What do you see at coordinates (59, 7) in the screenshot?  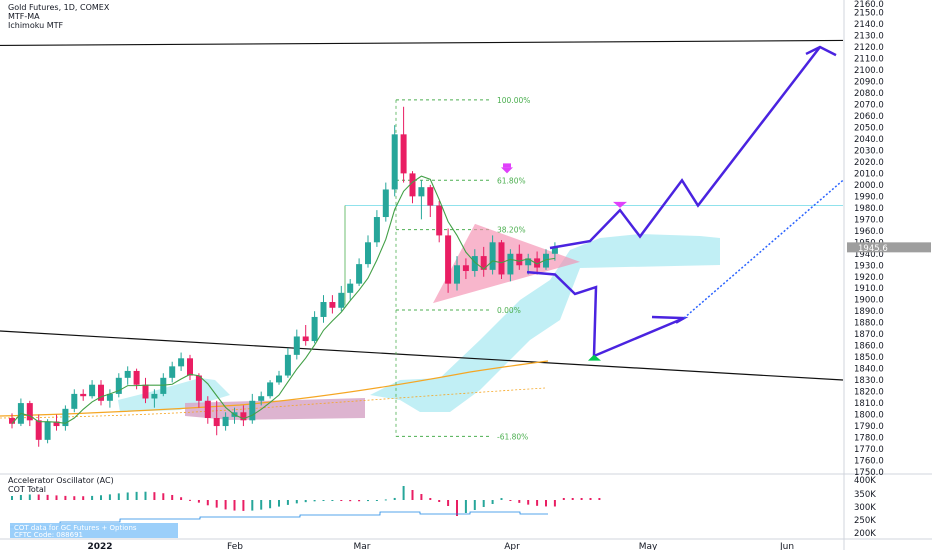 I see `chart-title: Gold Futures, 1D, COMEX` at bounding box center [59, 7].